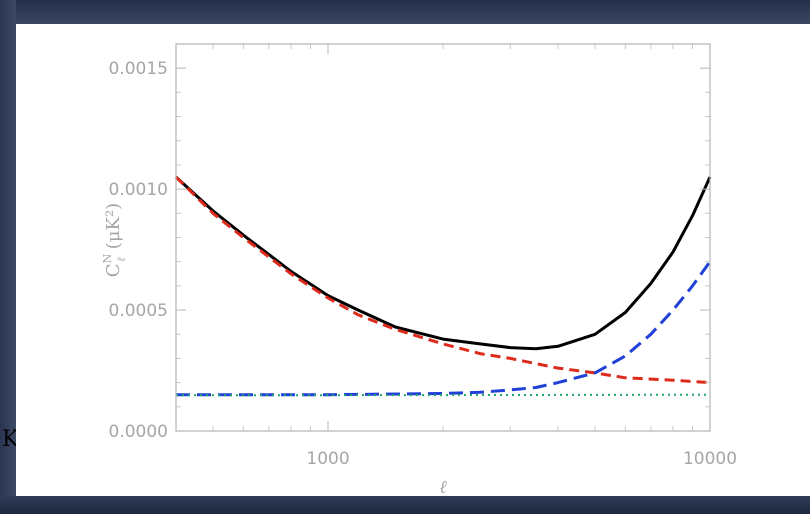 The image size is (810, 514). What do you see at coordinates (138, 69) in the screenshot?
I see `y-tick-label: 0.0015` at bounding box center [138, 69].